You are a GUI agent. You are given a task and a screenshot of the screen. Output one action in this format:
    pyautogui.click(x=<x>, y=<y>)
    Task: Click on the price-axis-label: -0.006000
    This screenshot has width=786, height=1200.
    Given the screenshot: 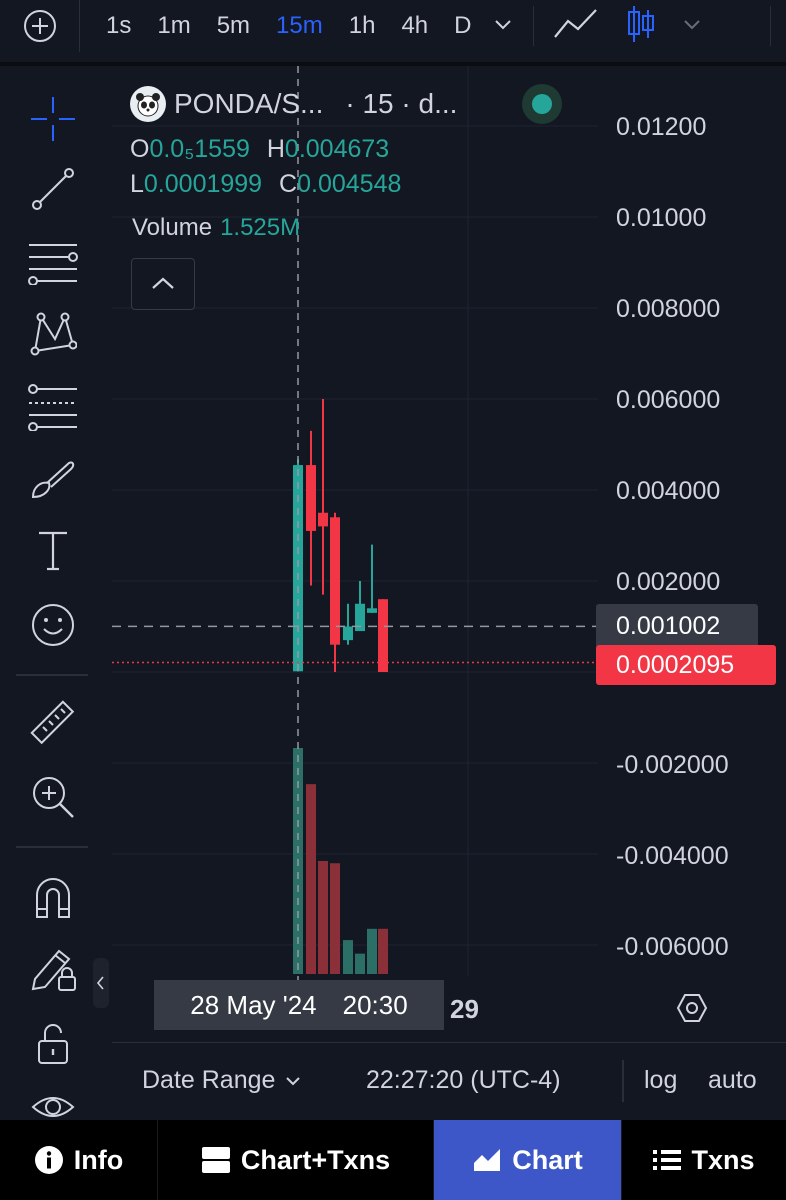 What is the action you would take?
    pyautogui.click(x=672, y=947)
    